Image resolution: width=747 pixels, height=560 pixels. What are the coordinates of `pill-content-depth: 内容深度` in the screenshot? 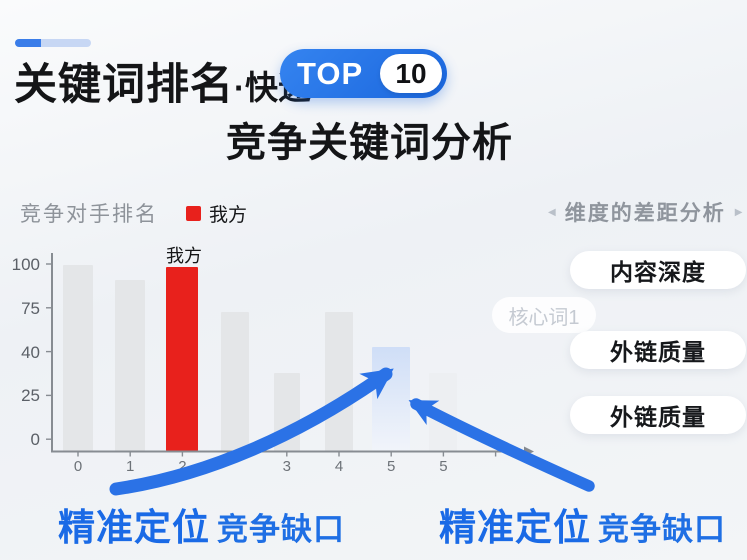 It's located at (658, 270).